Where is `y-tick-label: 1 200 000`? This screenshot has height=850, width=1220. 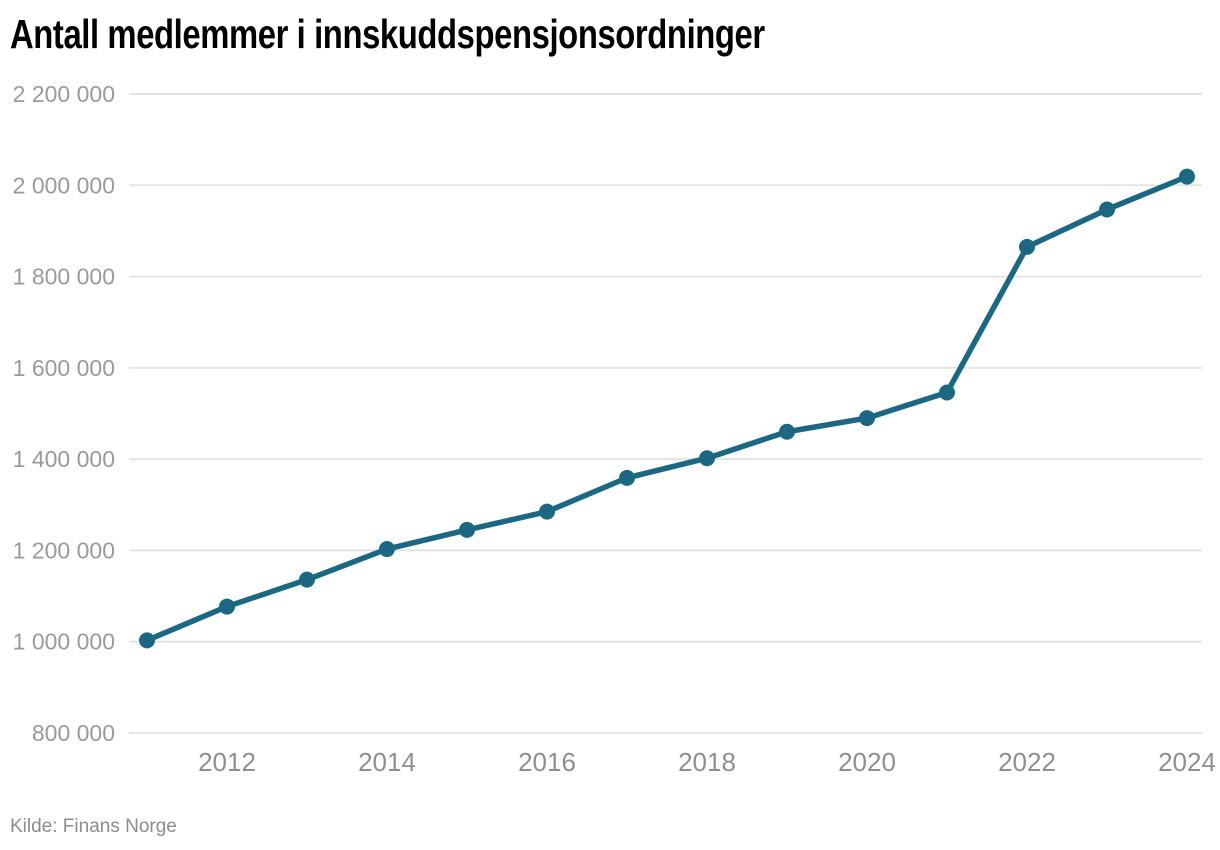 y-tick-label: 1 200 000 is located at coordinates (64, 550).